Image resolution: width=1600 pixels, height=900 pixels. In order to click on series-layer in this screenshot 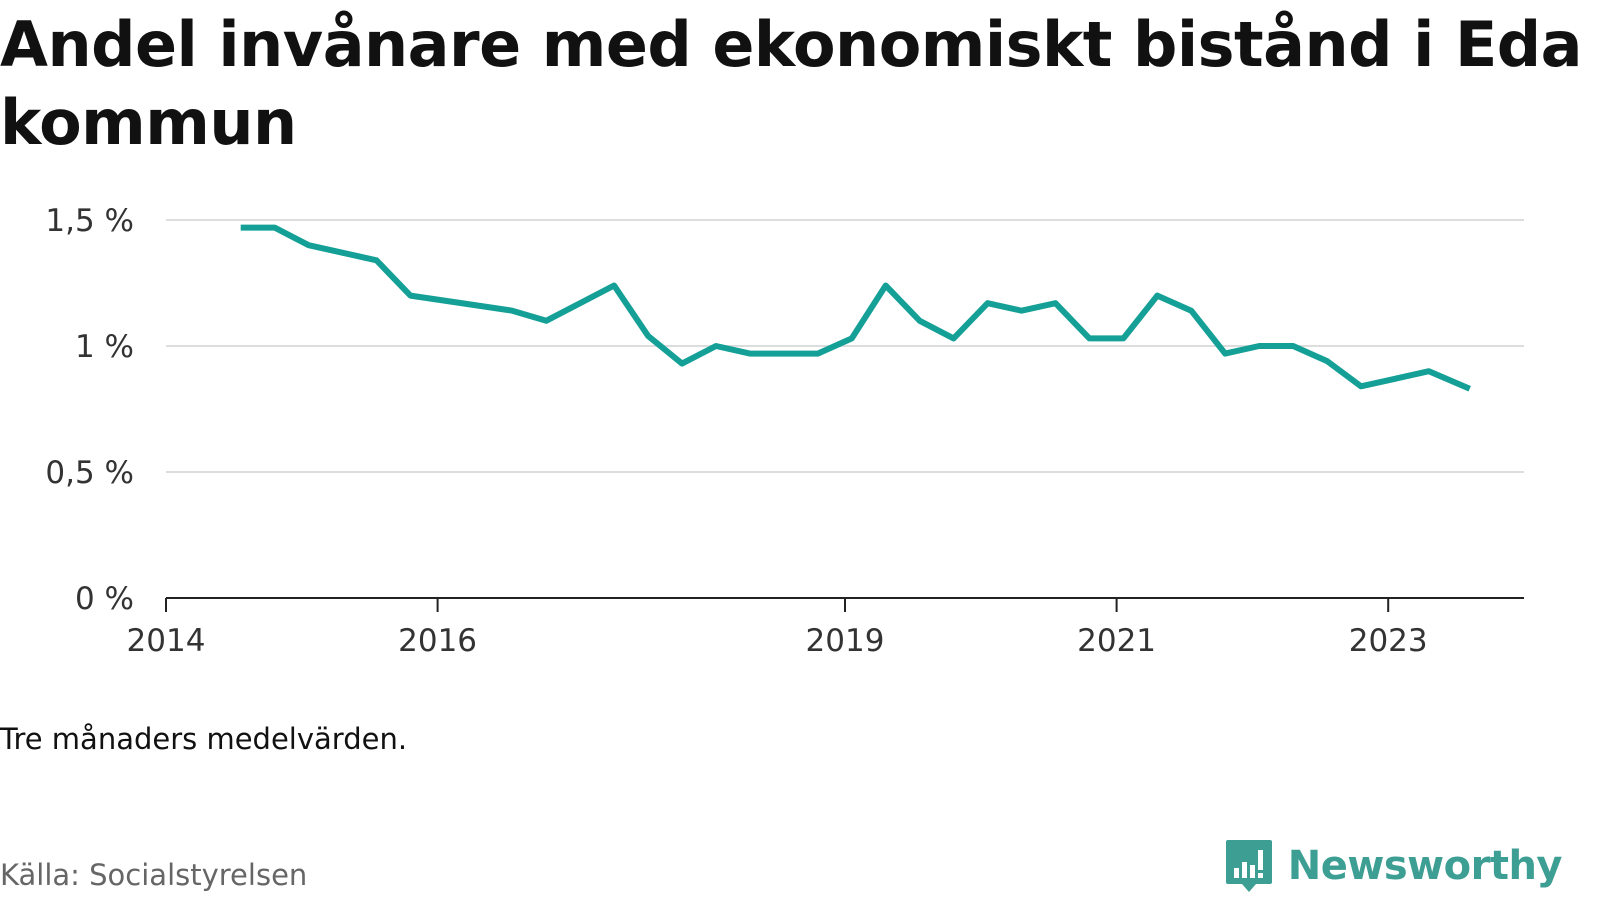, I will do `click(855, 308)`.